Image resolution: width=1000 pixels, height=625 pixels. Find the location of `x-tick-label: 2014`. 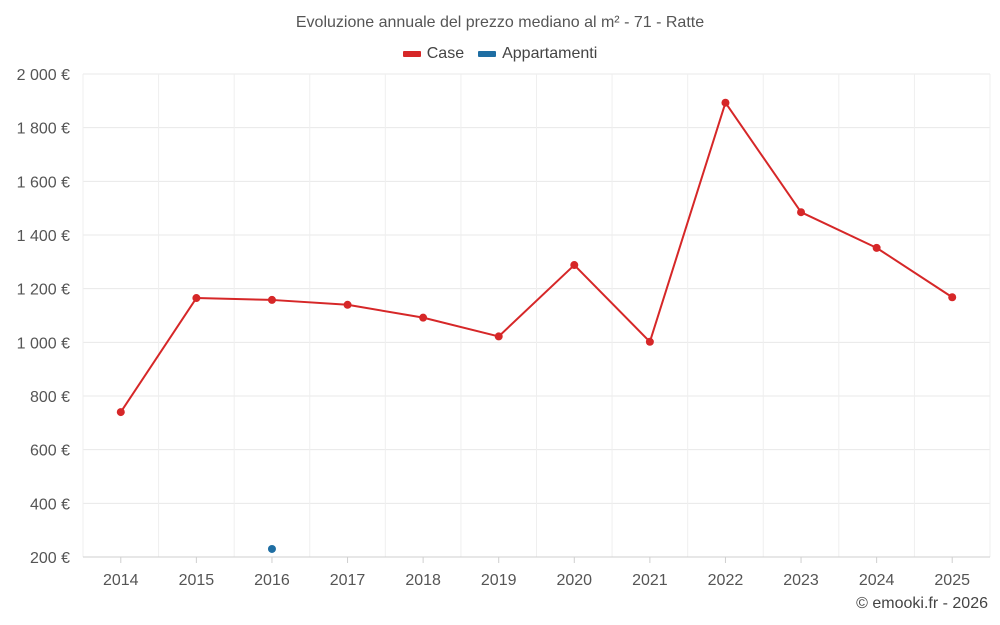

x-tick-label: 2014 is located at coordinates (121, 580).